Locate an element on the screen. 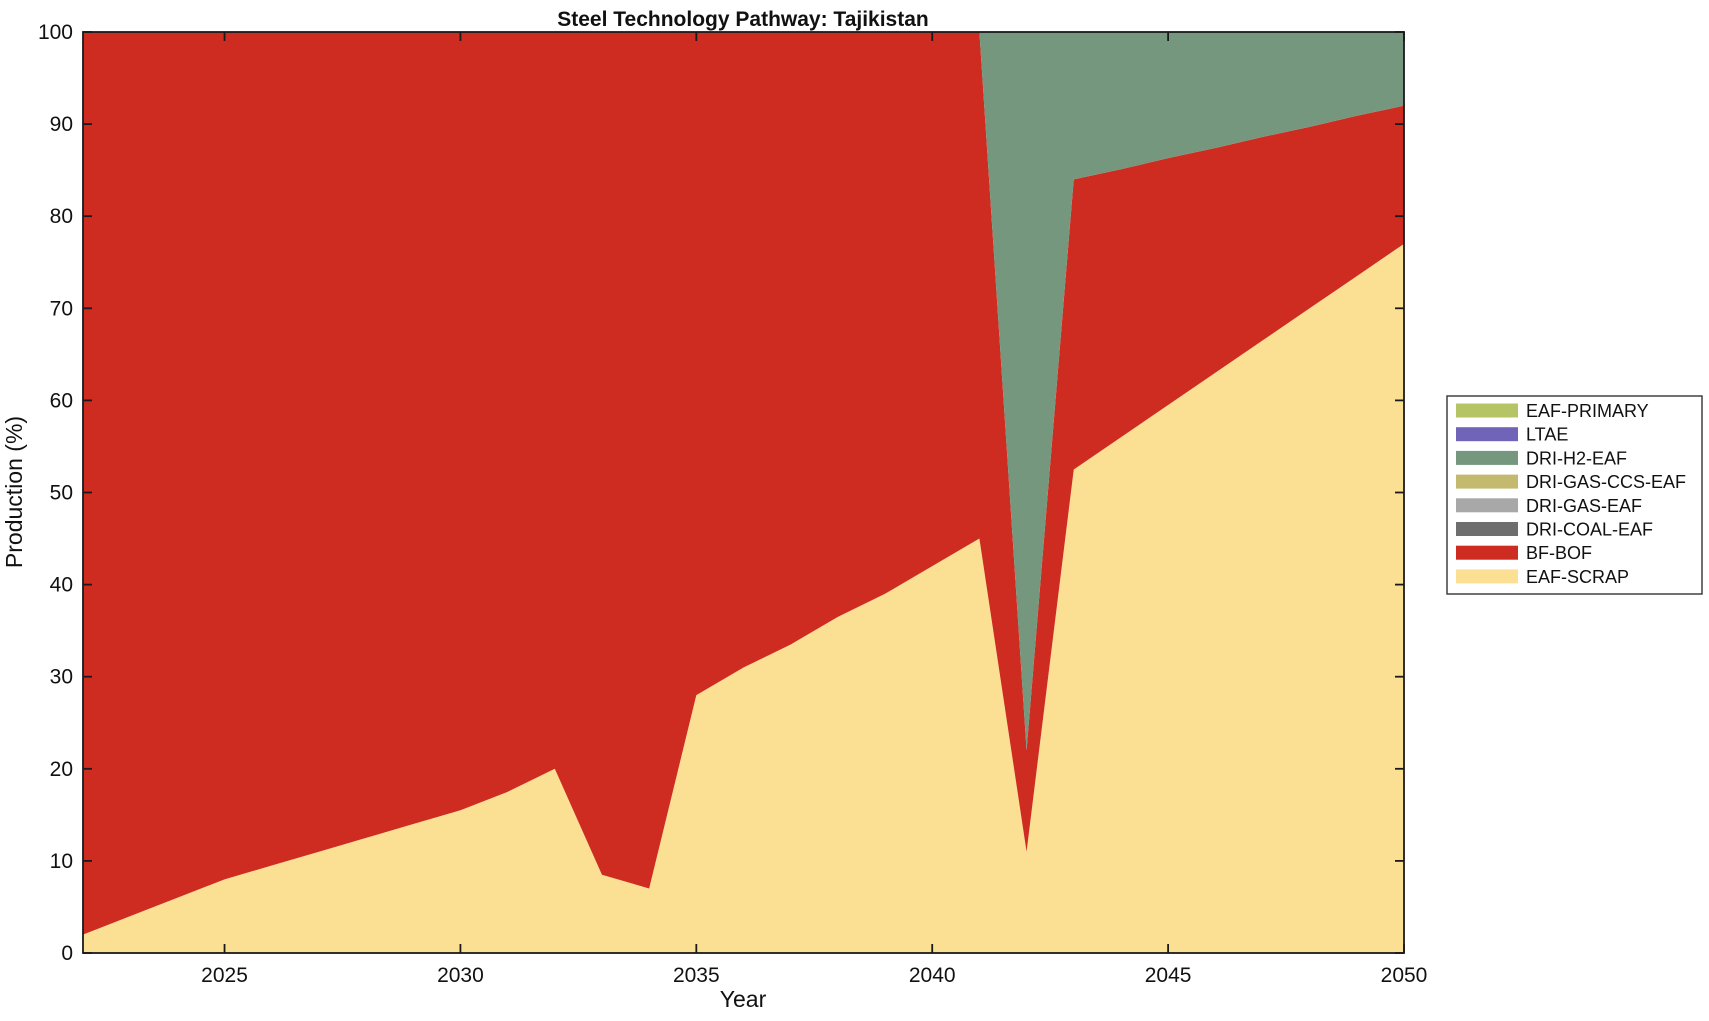 The height and width of the screenshot is (1021, 1709). y-tick-label: 90 is located at coordinates (61, 124).